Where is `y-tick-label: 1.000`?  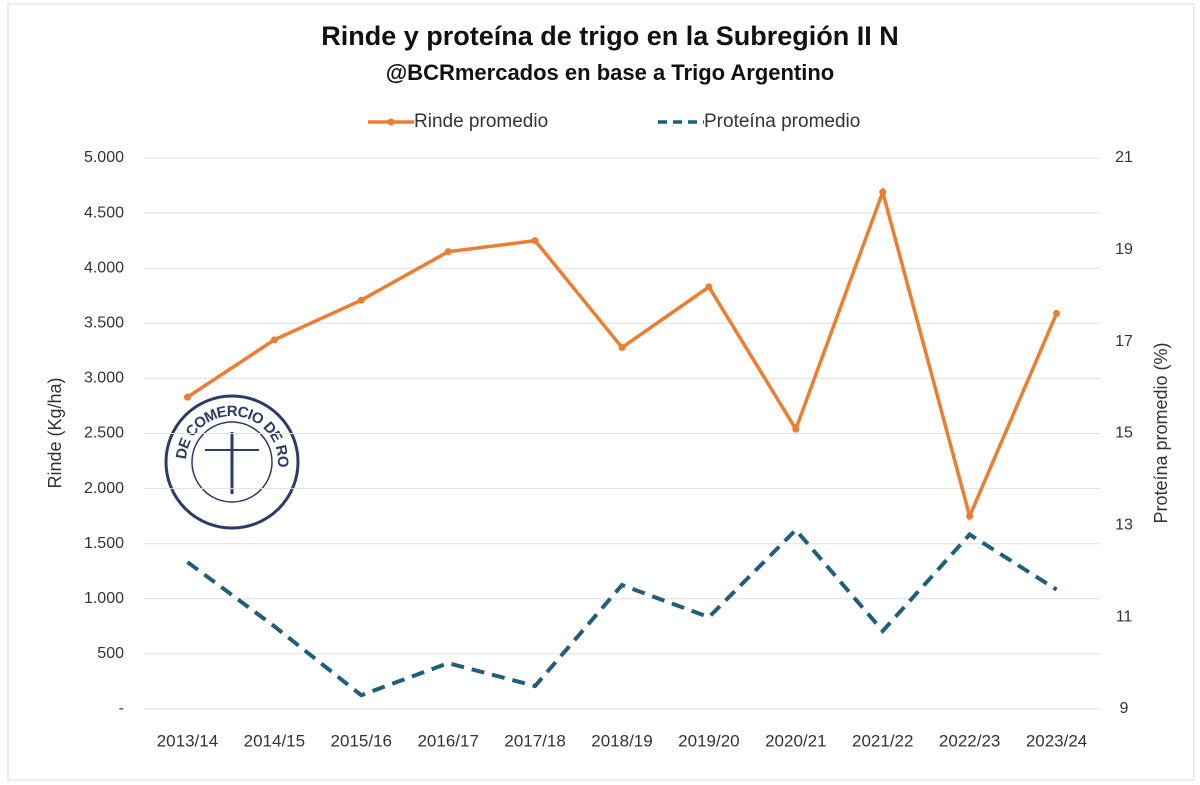 y-tick-label: 1.000 is located at coordinates (104, 598).